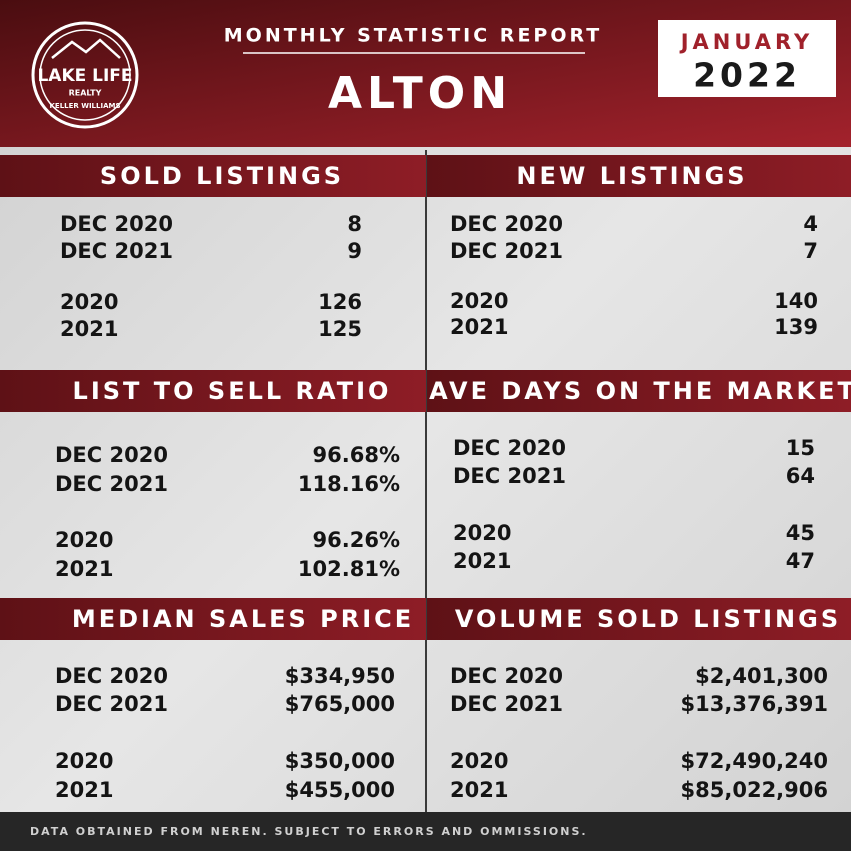  What do you see at coordinates (413, 36) in the screenshot?
I see `report-title: MONTHLY STATISTIC REPORT` at bounding box center [413, 36].